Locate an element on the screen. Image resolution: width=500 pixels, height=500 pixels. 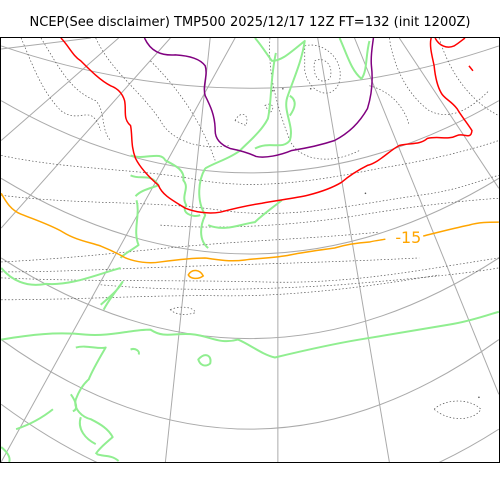
isotherm-minus-30-tick is located at coordinates (471, 68).